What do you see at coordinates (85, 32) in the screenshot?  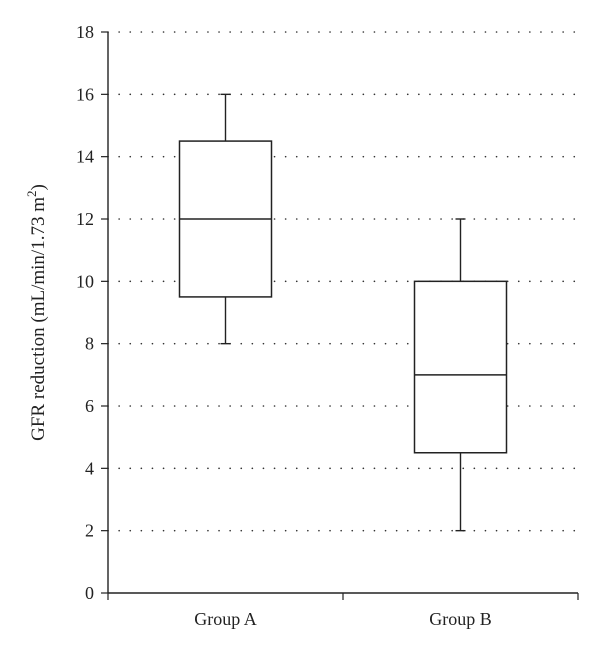 I see `y-tick-label: 18` at bounding box center [85, 32].